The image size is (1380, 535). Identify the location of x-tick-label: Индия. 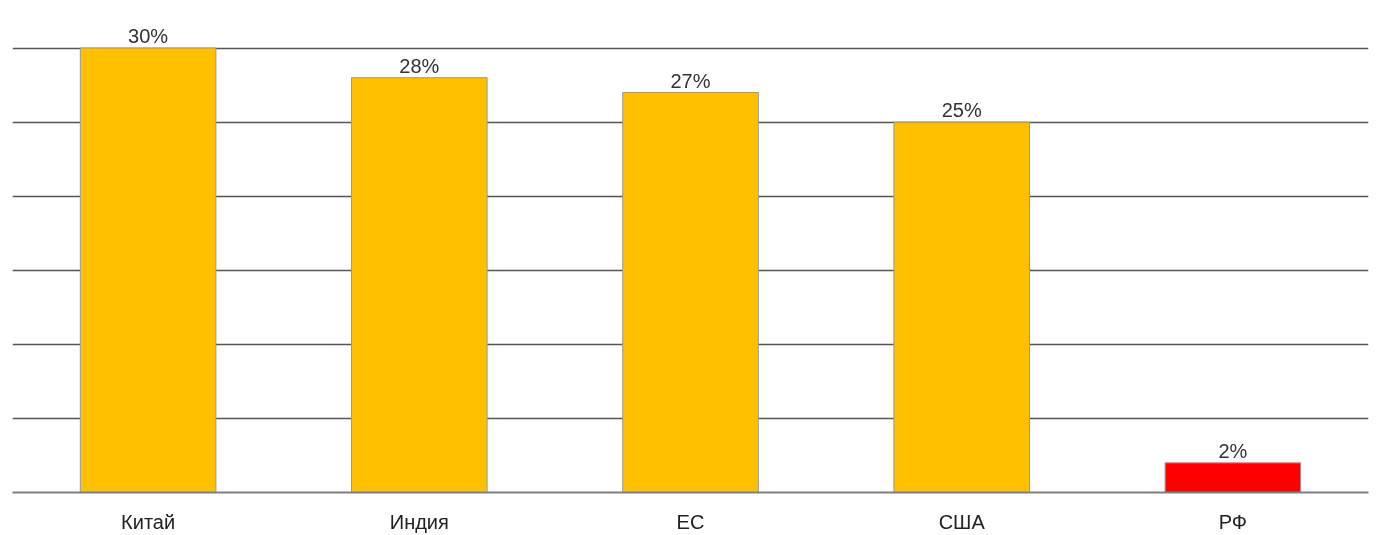
(419, 521).